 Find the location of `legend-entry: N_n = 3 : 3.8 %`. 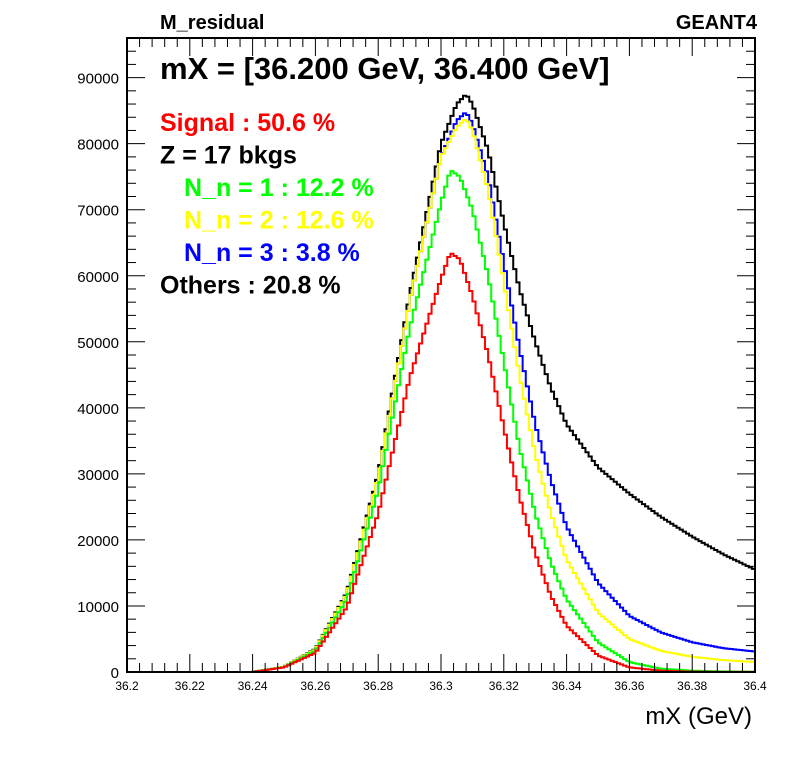

legend-entry: N_n = 3 : 3.8 % is located at coordinates (272, 253).